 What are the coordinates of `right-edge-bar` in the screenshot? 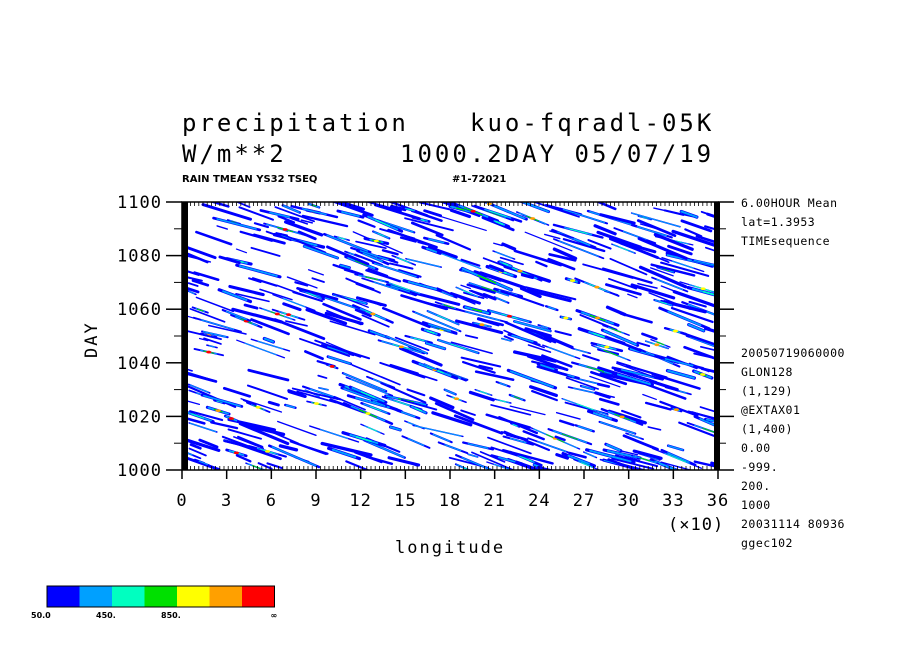 It's located at (717, 336).